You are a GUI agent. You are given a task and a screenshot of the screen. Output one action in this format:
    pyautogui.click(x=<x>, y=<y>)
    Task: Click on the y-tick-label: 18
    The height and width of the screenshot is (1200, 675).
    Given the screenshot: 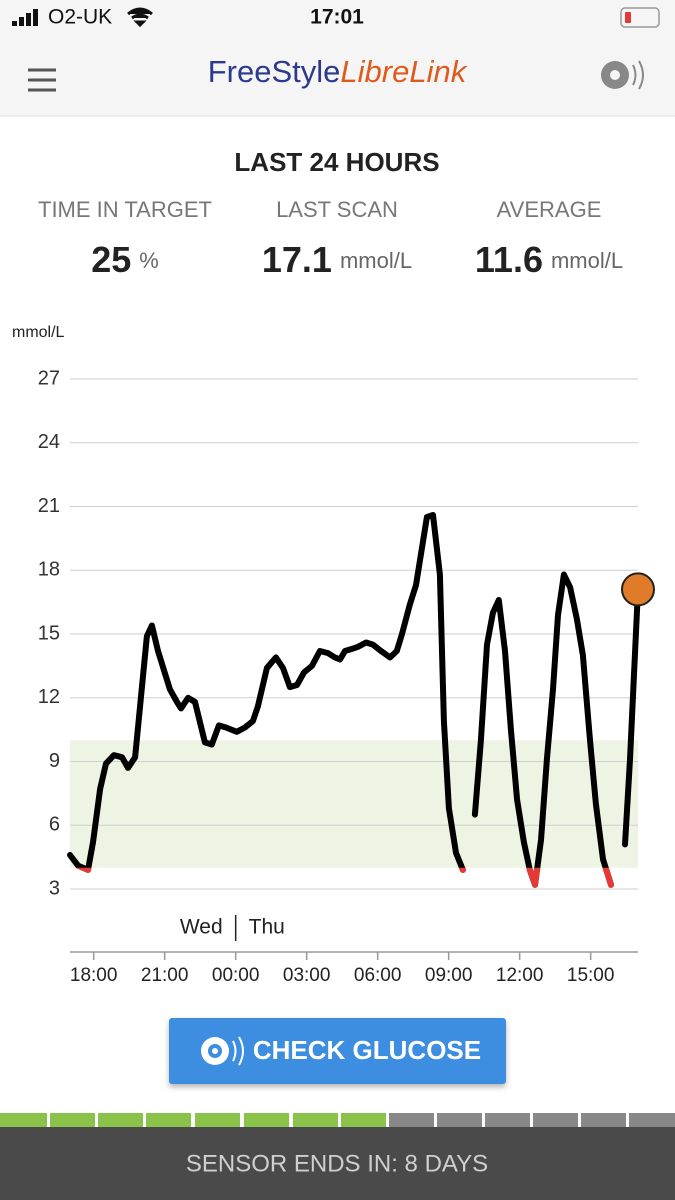 What is the action you would take?
    pyautogui.click(x=49, y=570)
    